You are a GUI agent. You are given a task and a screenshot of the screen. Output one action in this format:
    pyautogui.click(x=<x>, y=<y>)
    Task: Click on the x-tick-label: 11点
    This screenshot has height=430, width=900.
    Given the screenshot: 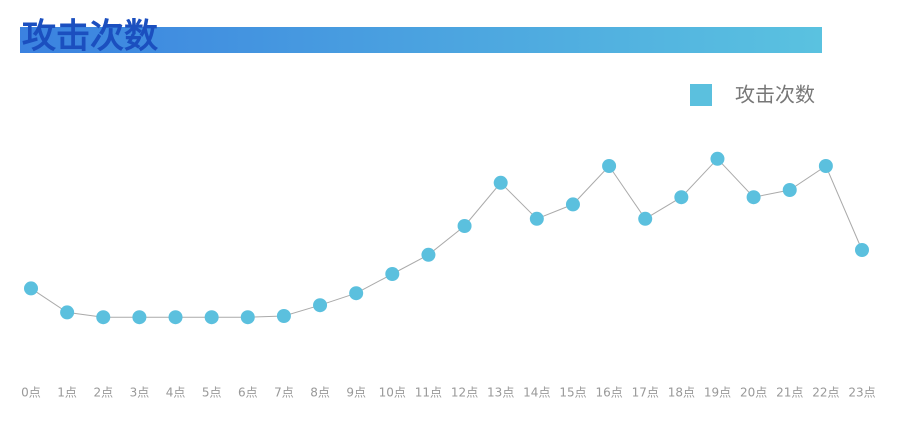 What is the action you would take?
    pyautogui.click(x=428, y=393)
    